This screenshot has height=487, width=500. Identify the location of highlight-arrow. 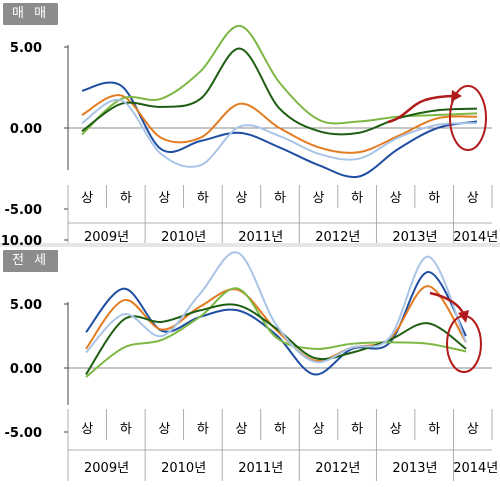
(421, 109).